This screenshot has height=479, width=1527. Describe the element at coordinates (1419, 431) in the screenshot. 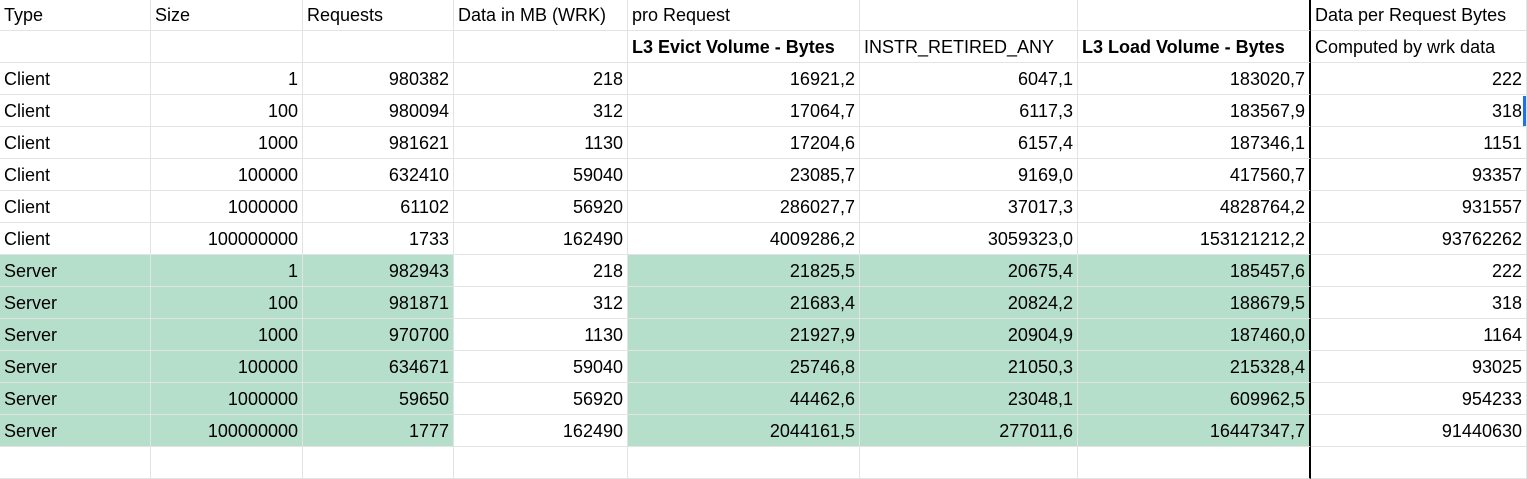

I see `cell-data-per-request: 91440630` at that location.